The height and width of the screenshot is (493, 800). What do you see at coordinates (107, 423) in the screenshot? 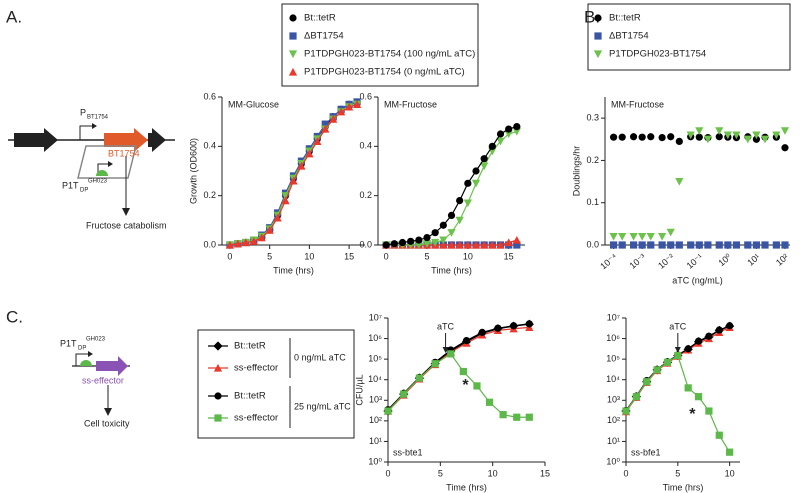
I see `outcome-label: Cell toxicity` at bounding box center [107, 423].